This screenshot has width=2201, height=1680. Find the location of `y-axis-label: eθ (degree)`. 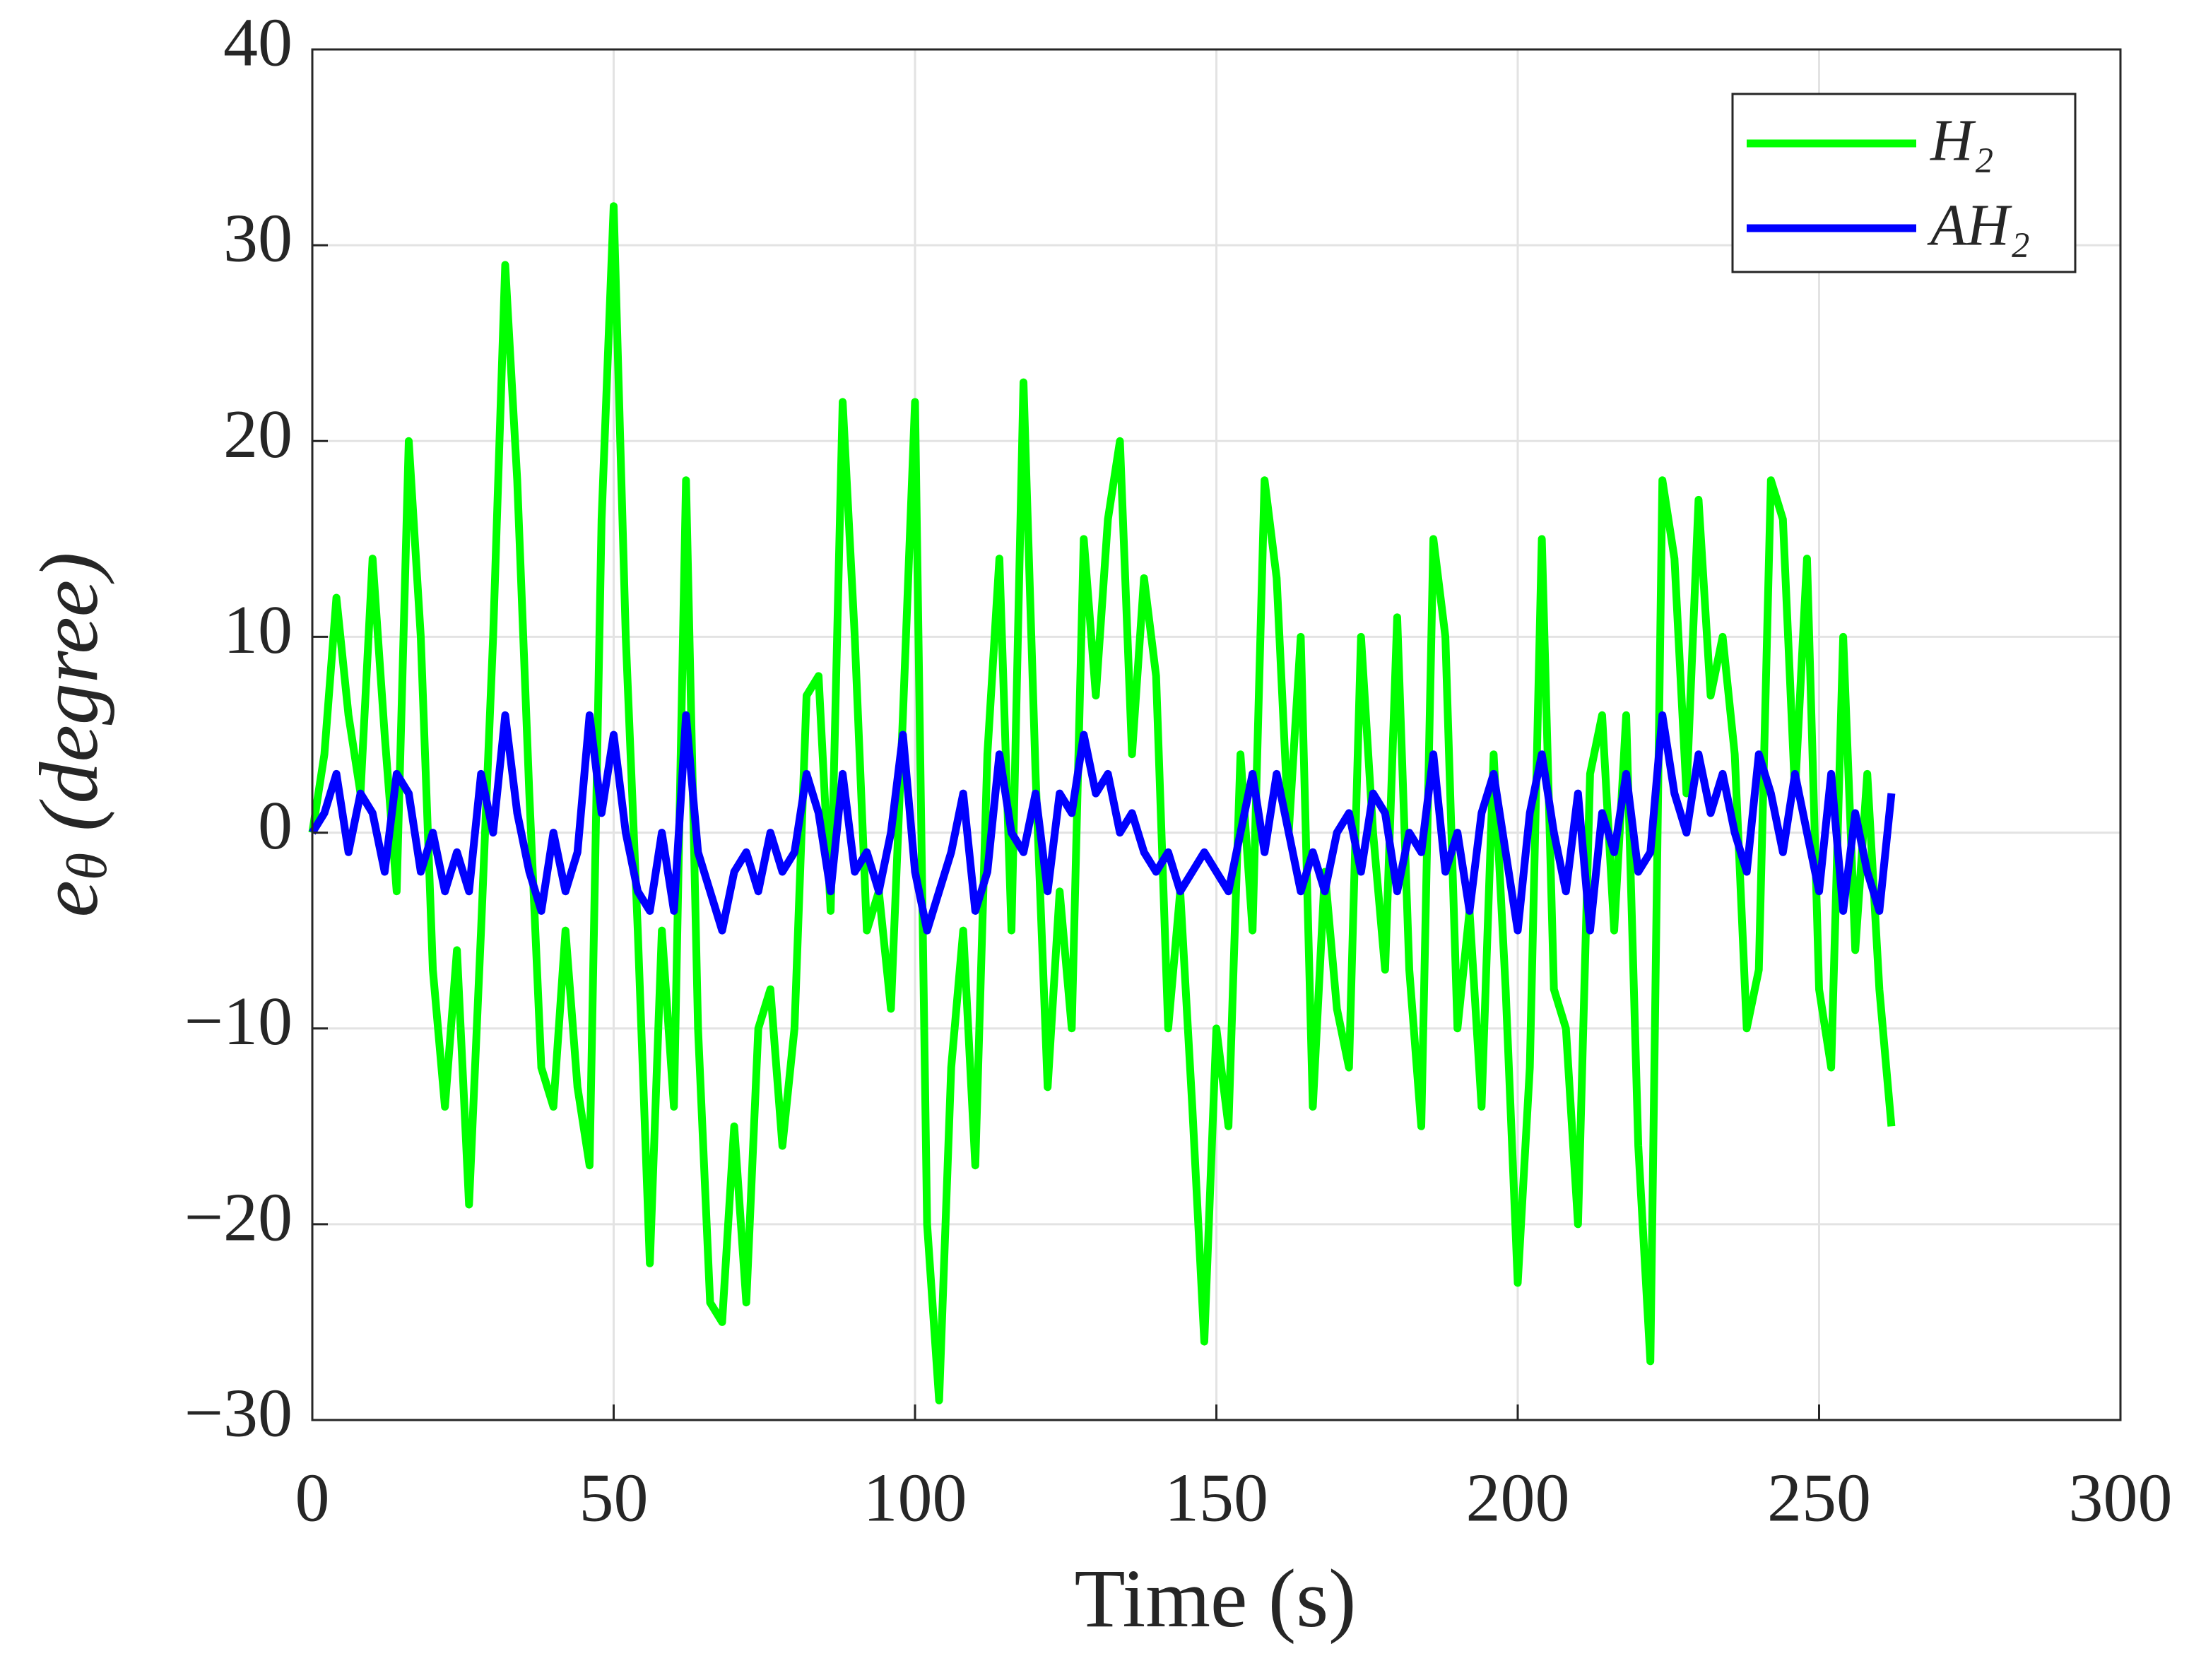

y-axis-label: eθ (degree) is located at coordinates (71, 735).